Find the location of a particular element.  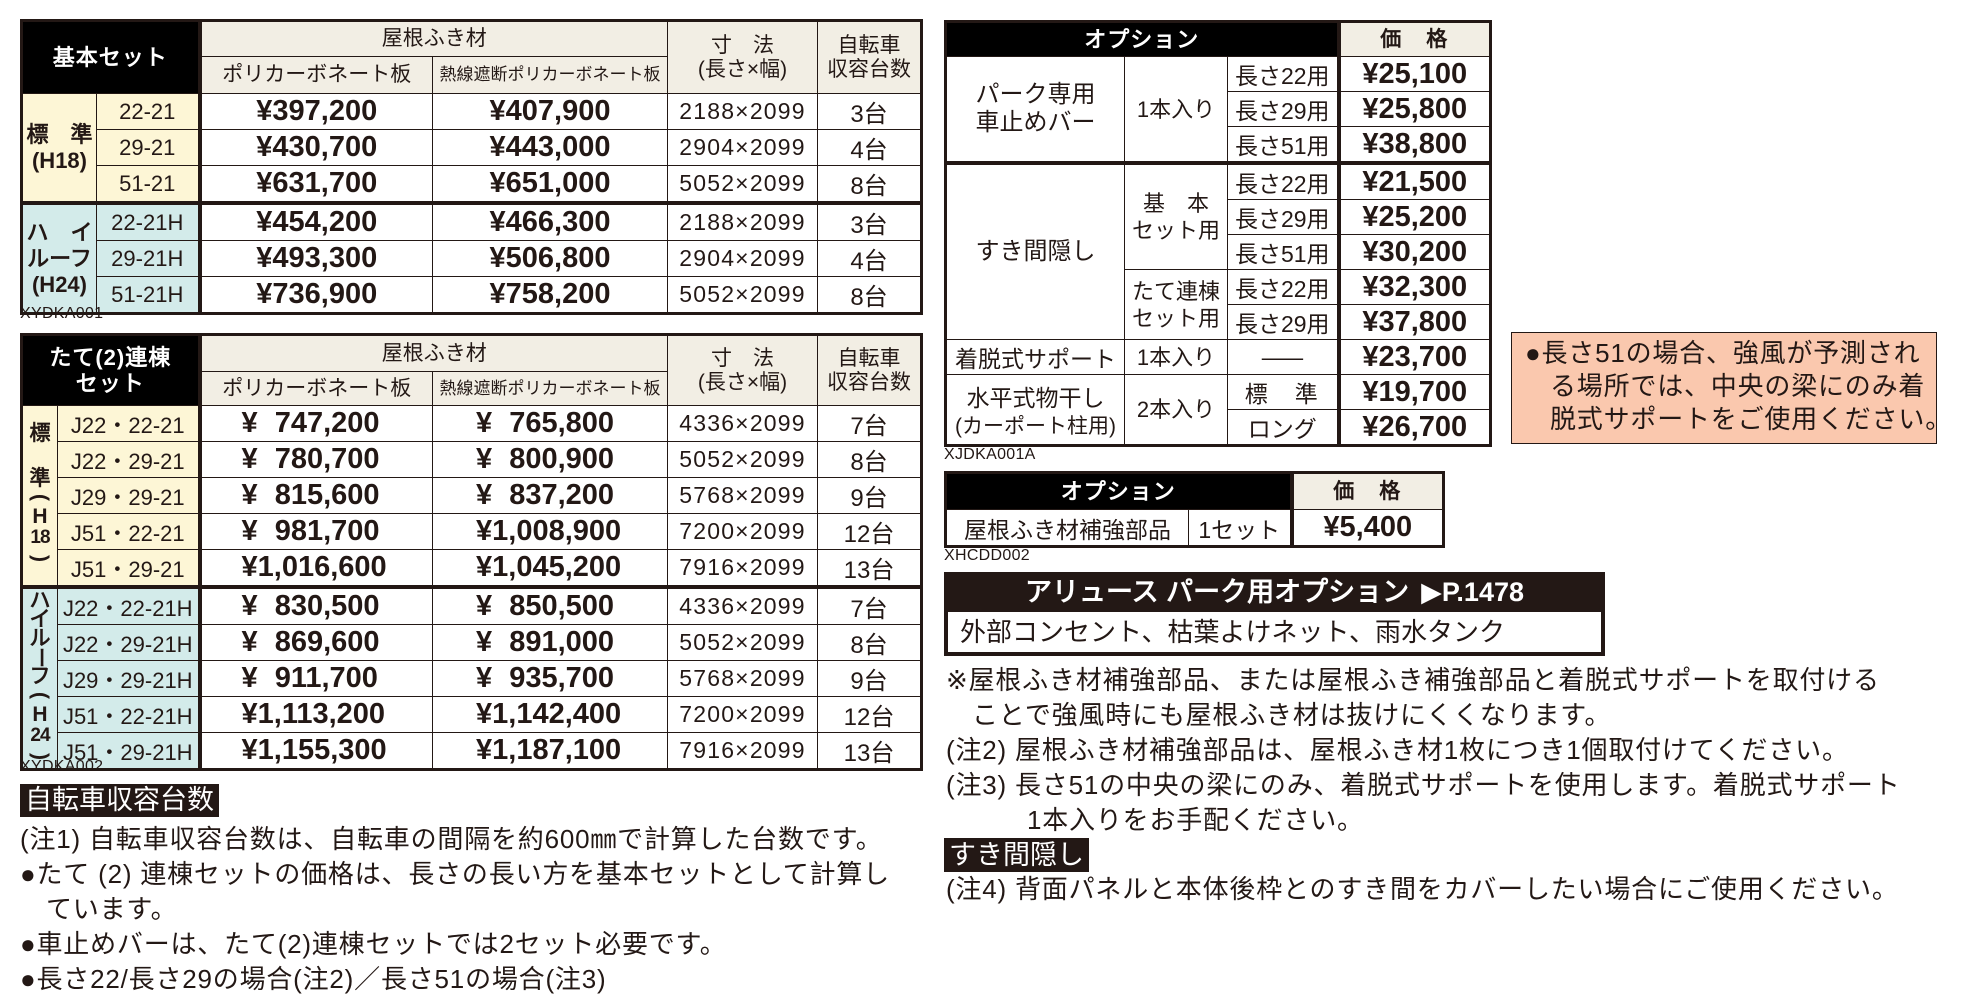

option-name-line: (カーポート柱用) is located at coordinates (1035, 426).